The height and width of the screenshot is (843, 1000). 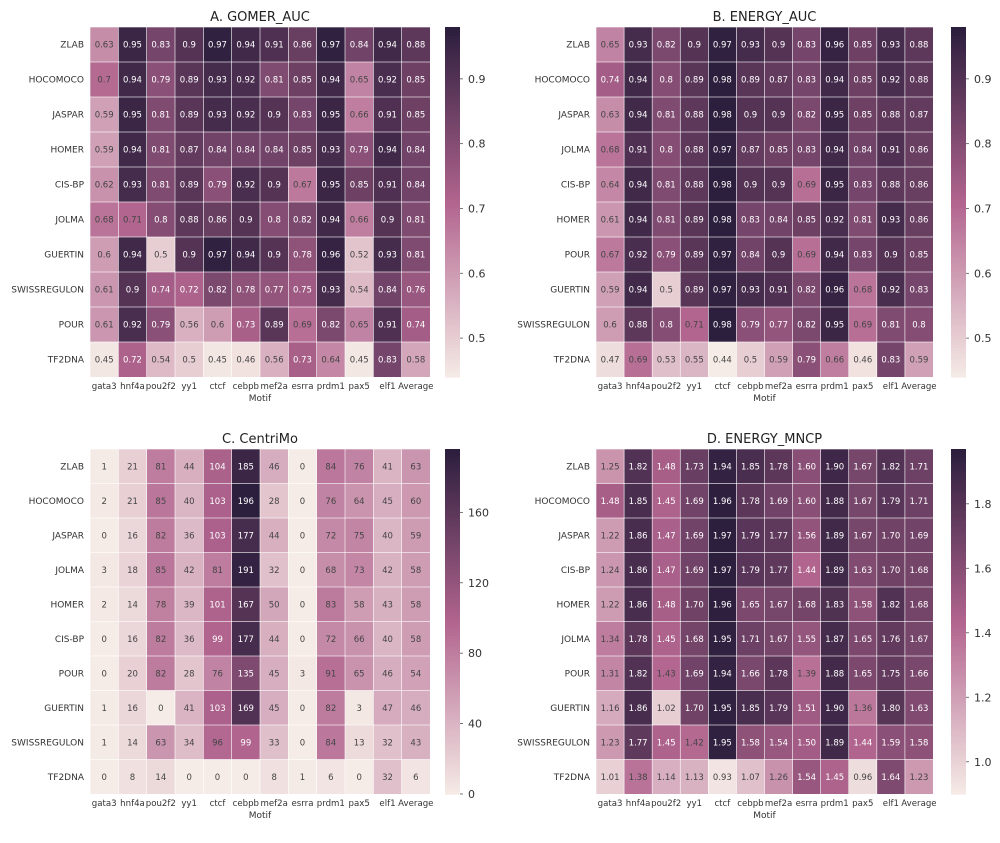 What do you see at coordinates (806, 46) in the screenshot?
I see `cell-value-label: 0.83` at bounding box center [806, 46].